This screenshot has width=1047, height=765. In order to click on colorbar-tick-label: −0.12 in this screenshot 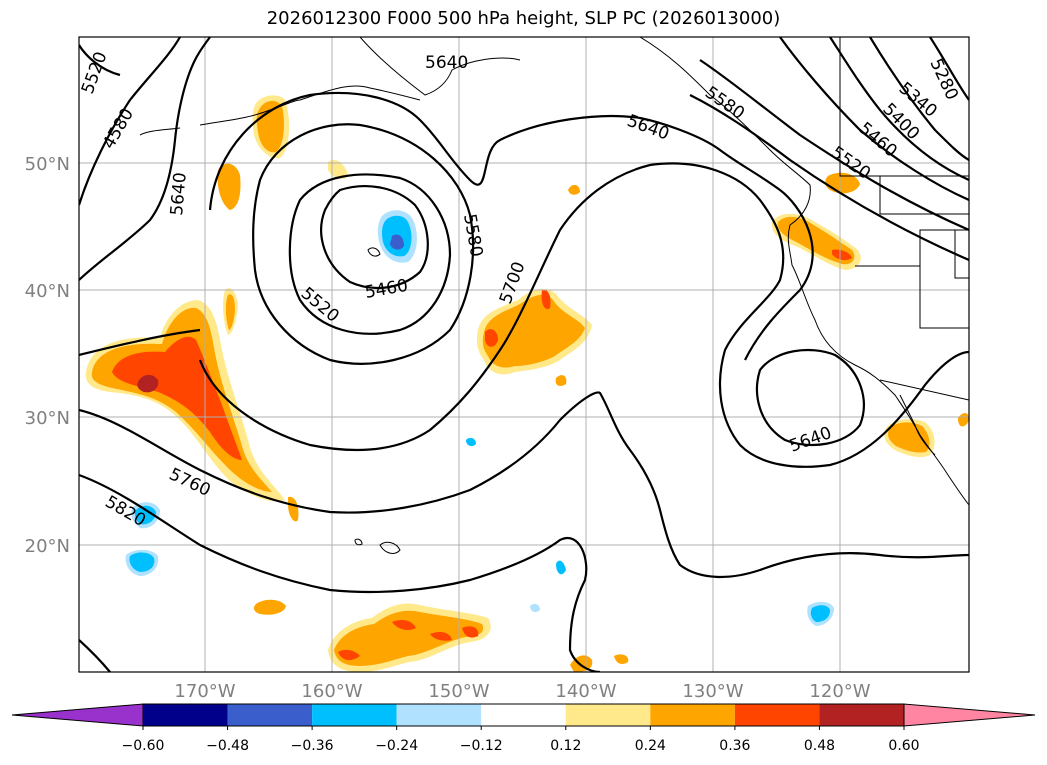, I will do `click(481, 746)`.